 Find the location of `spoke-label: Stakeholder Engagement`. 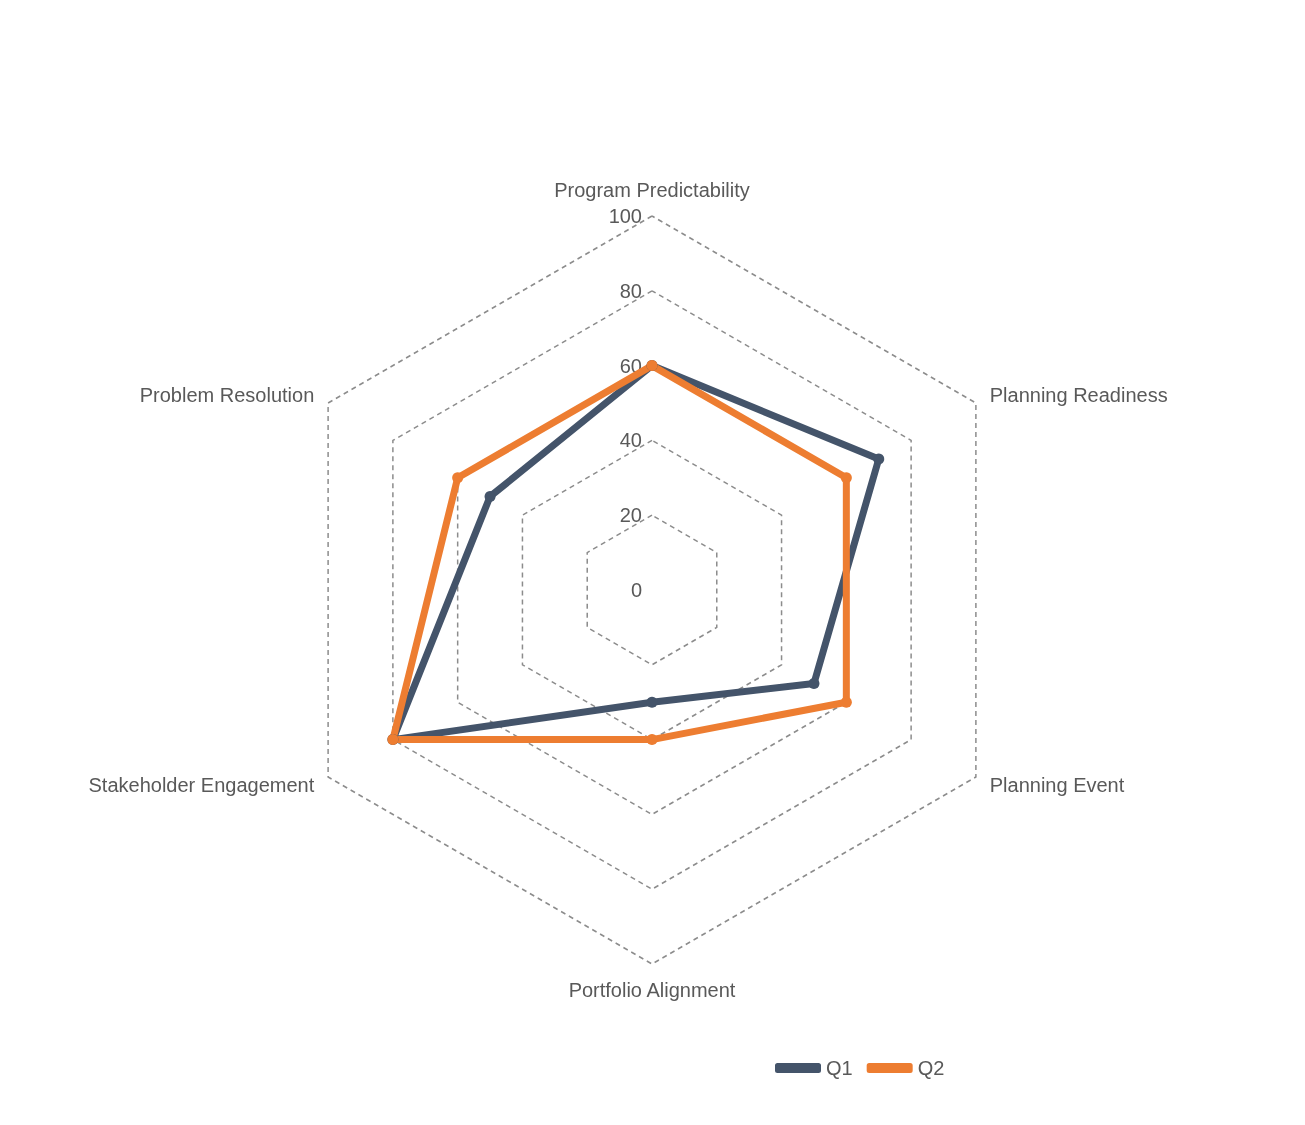

spoke-label: Stakeholder Engagement is located at coordinates (201, 785).